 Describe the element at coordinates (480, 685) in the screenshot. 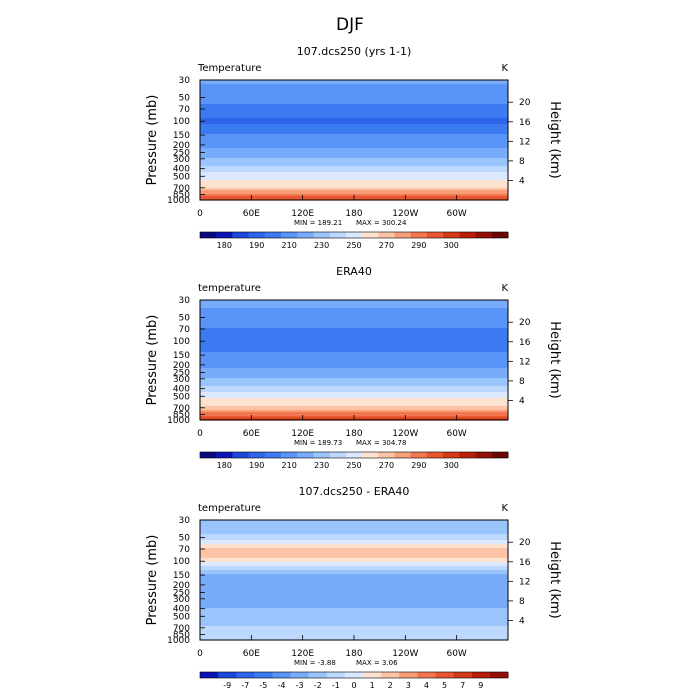

I see `colorbar-label: 9` at that location.